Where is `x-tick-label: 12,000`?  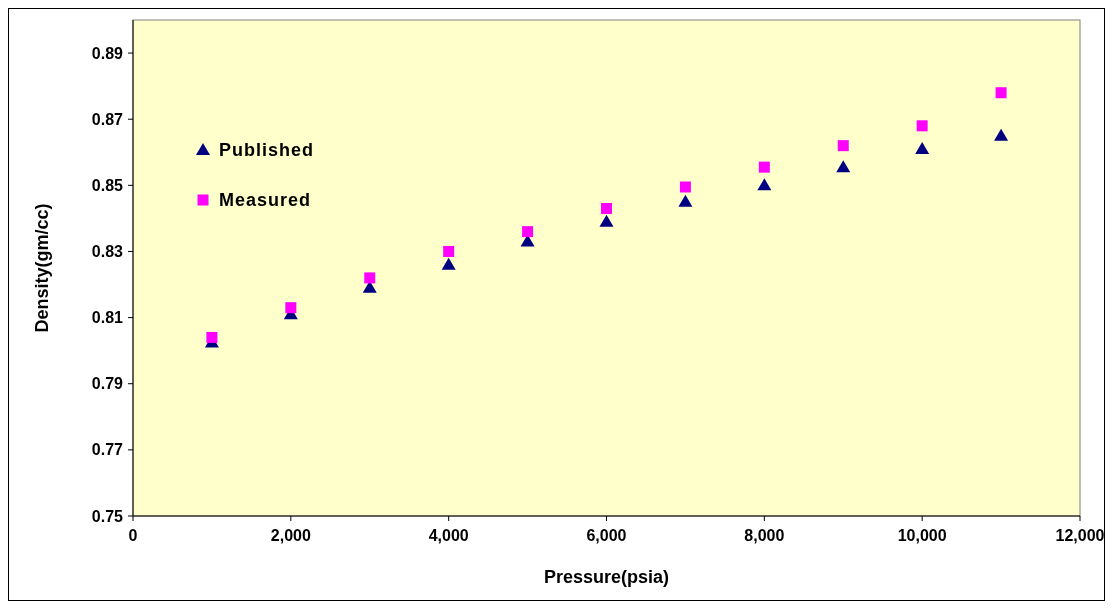 x-tick-label: 12,000 is located at coordinates (1080, 535).